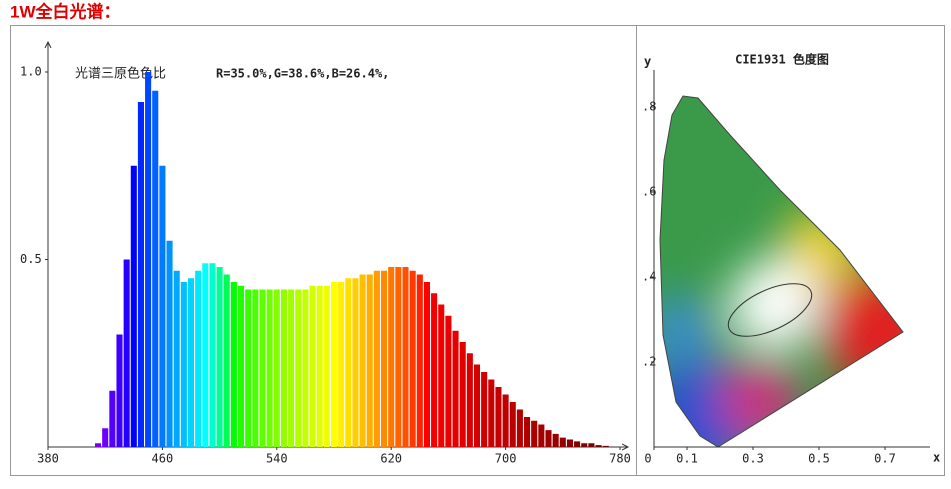  Describe the element at coordinates (819, 459) in the screenshot. I see `x-tick-label: 0.5` at that location.